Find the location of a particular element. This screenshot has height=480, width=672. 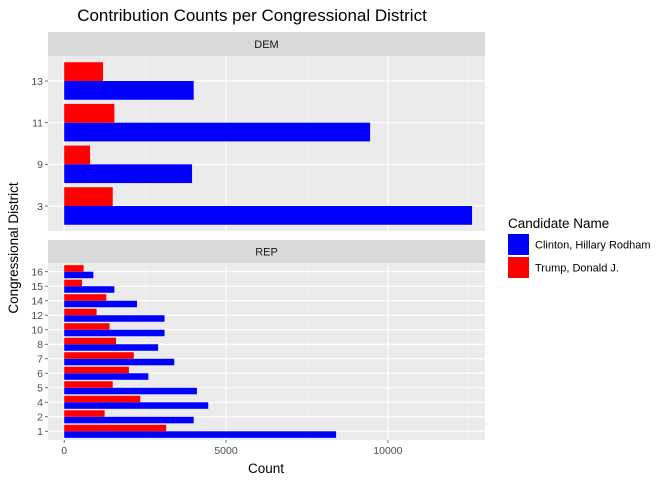

facet-strip-label: DEM is located at coordinates (266, 45).